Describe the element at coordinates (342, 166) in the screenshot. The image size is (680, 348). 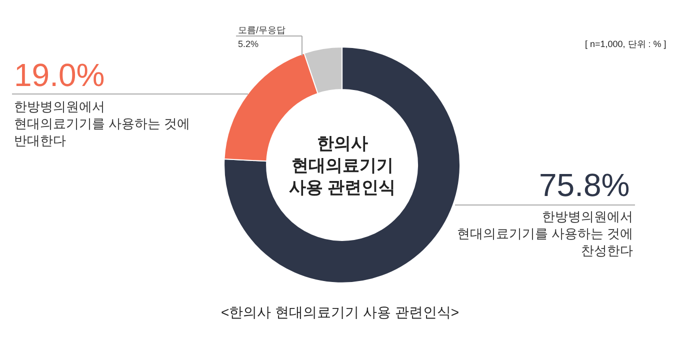
I see `text: 한의사 현대의료기기 사용 관련인식` at that location.